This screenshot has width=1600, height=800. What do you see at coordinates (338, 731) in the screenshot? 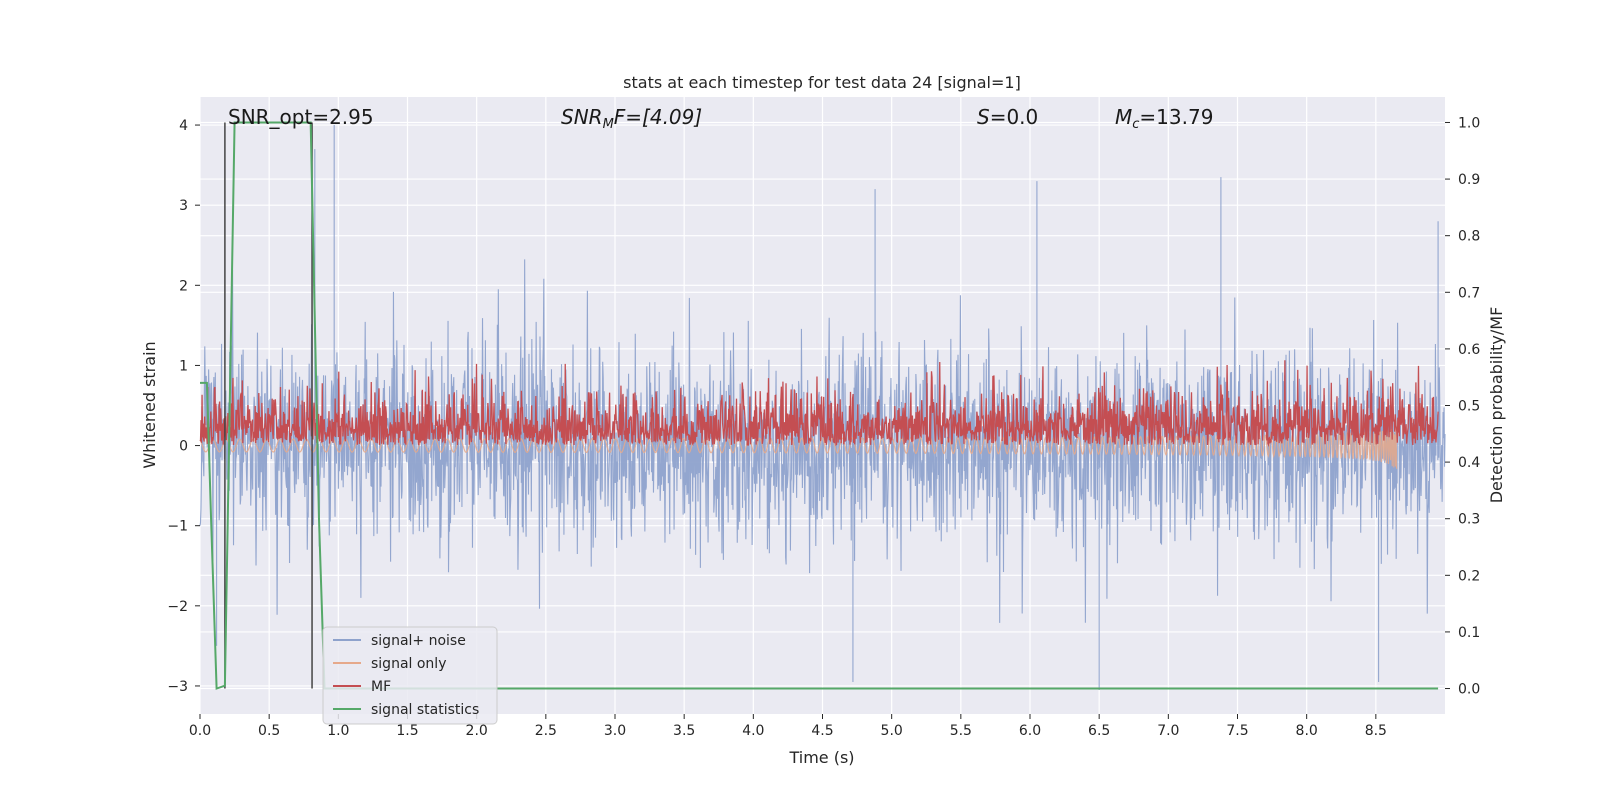
I see `x-tick-label-2: 1.0` at bounding box center [338, 731].